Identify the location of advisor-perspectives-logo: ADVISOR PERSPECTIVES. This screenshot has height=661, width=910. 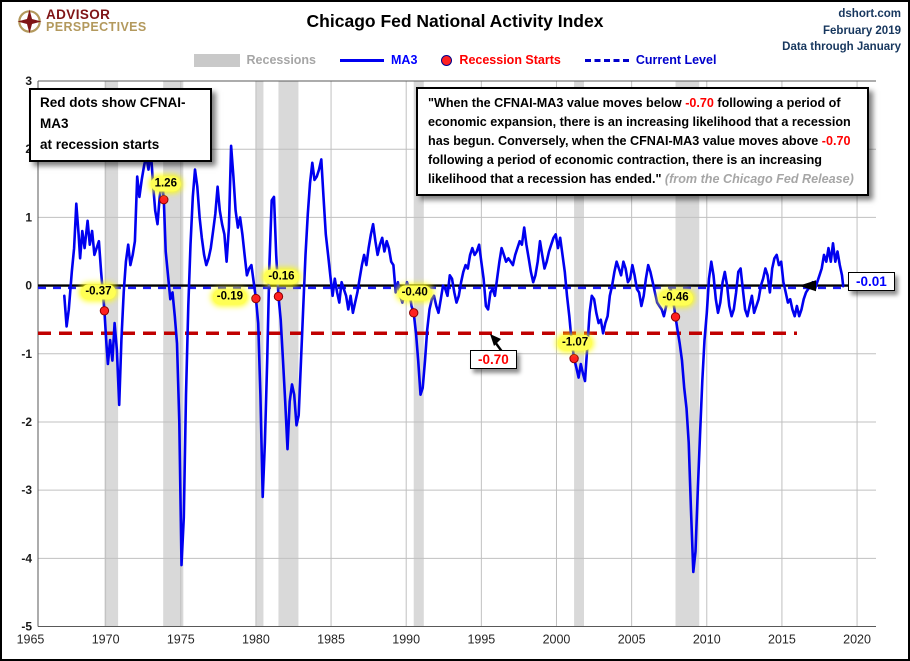
(81, 21).